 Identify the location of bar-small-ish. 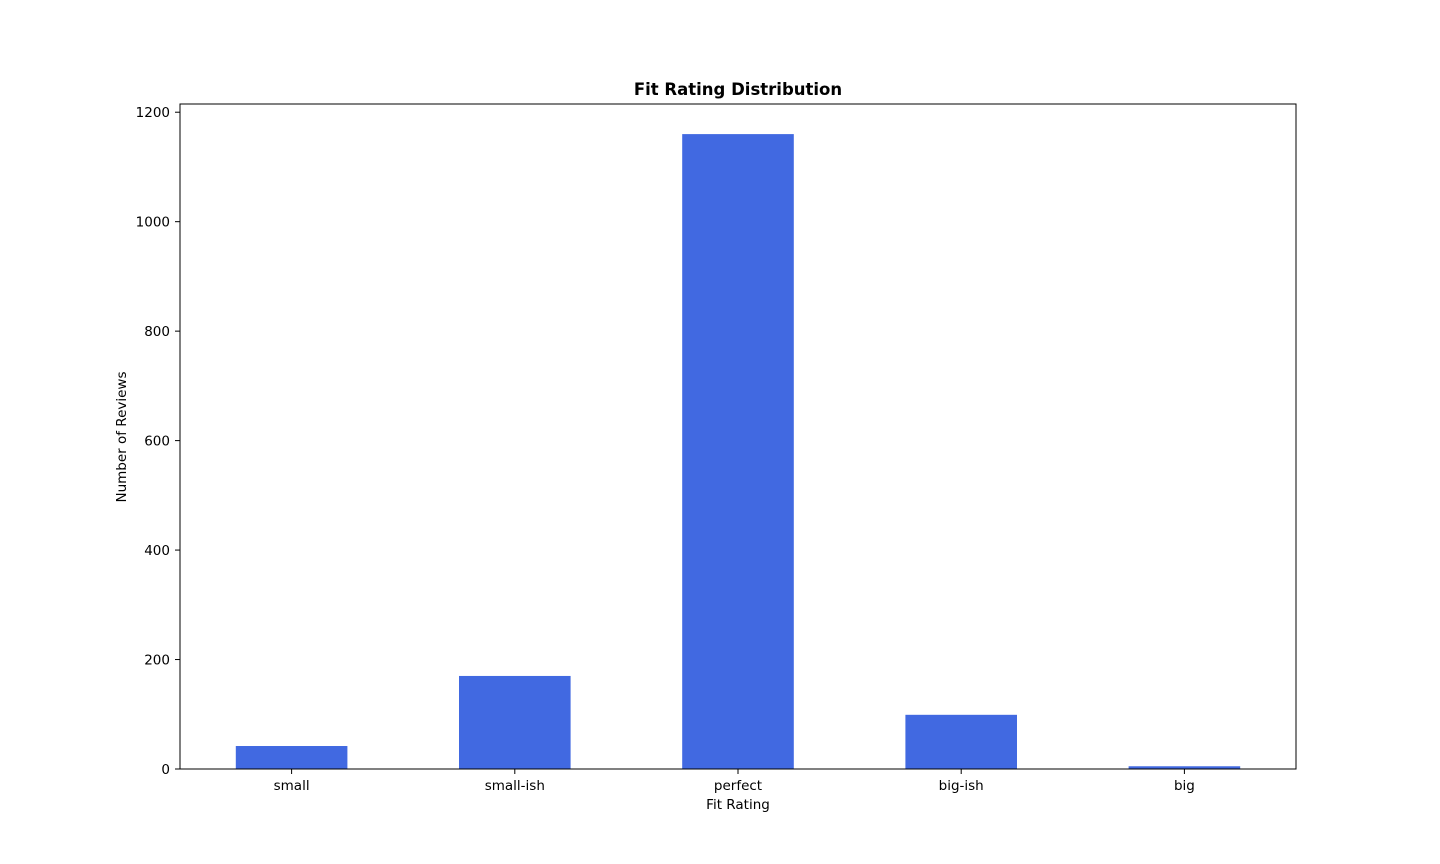
(515, 722).